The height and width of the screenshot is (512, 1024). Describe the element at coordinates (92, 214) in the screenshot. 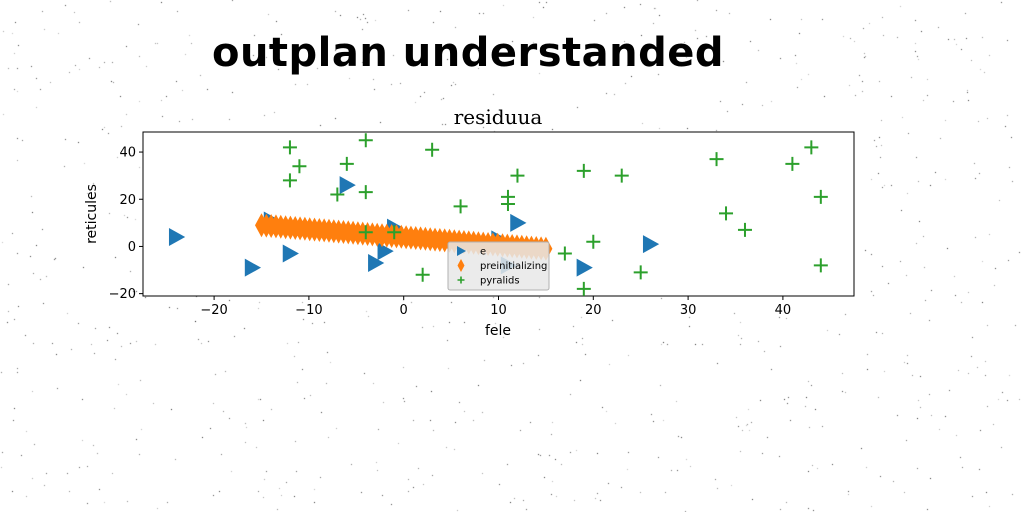

I see `y-axis-label: reticules` at that location.